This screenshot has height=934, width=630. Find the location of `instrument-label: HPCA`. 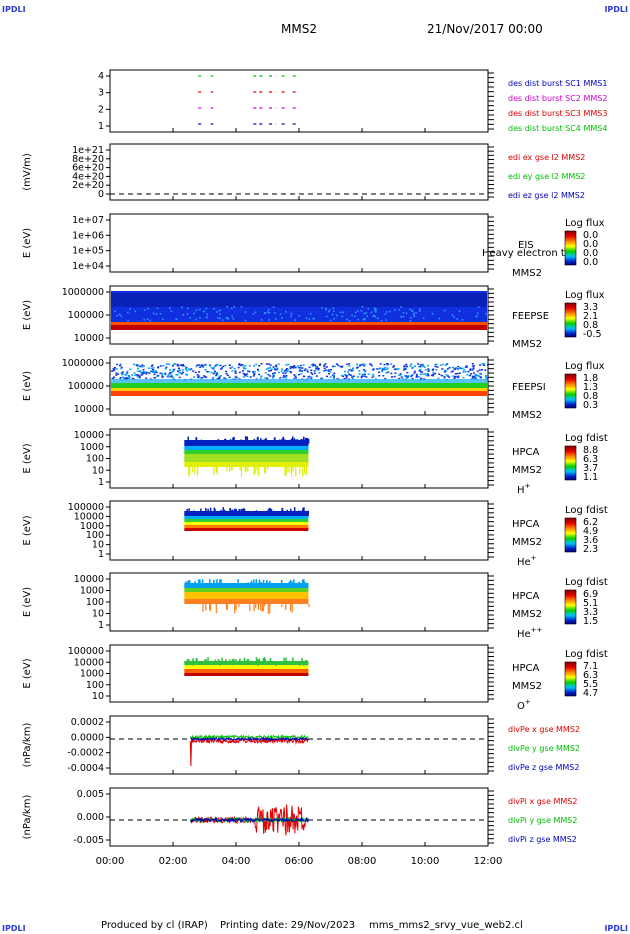

instrument-label: HPCA is located at coordinates (526, 452).